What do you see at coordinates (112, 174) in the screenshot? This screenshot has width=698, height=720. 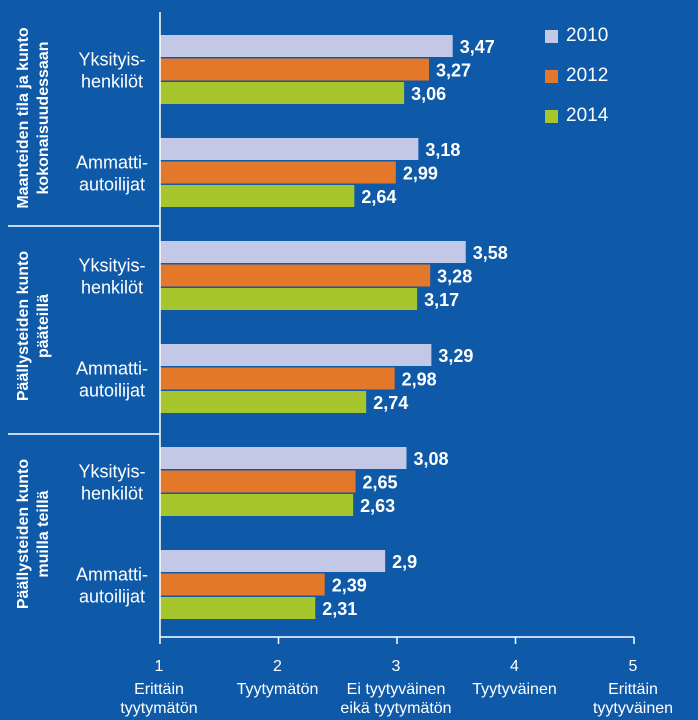 I see `category-label-g0-c1: Ammatti-autoilijat` at bounding box center [112, 174].